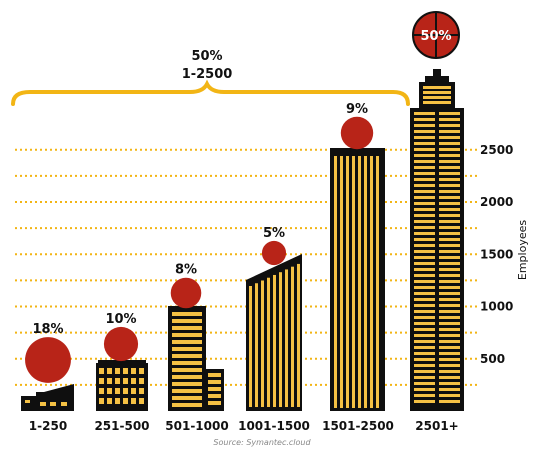  Describe the element at coordinates (274, 246) in the screenshot. I see `percentage-bubble: 5%` at that location.